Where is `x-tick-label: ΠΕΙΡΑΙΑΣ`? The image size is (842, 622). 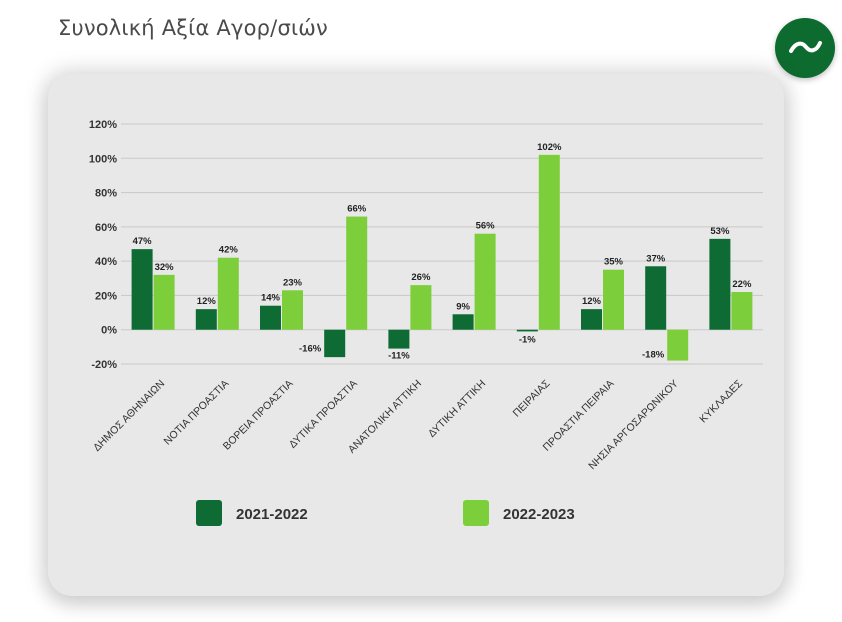
x-tick-label: ΠΕΙΡΑΙΑΣ is located at coordinates (532, 398).